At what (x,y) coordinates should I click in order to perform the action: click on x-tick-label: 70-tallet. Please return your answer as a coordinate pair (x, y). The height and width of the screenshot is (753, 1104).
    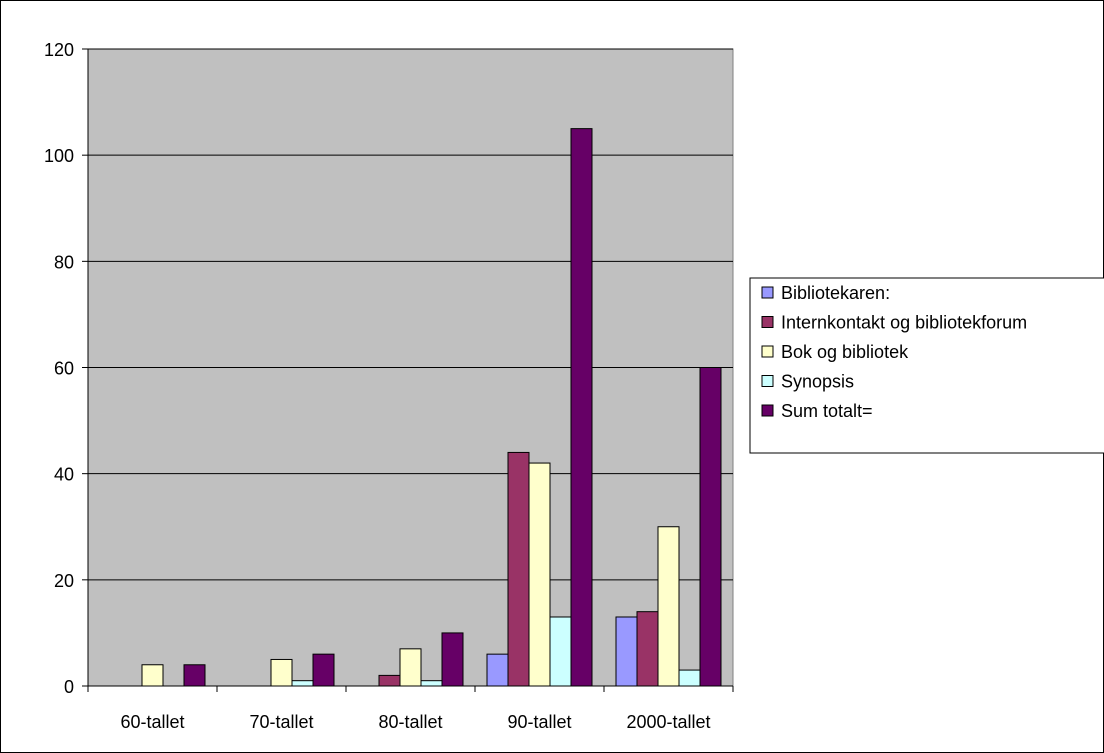
    Looking at the image, I should click on (281, 722).